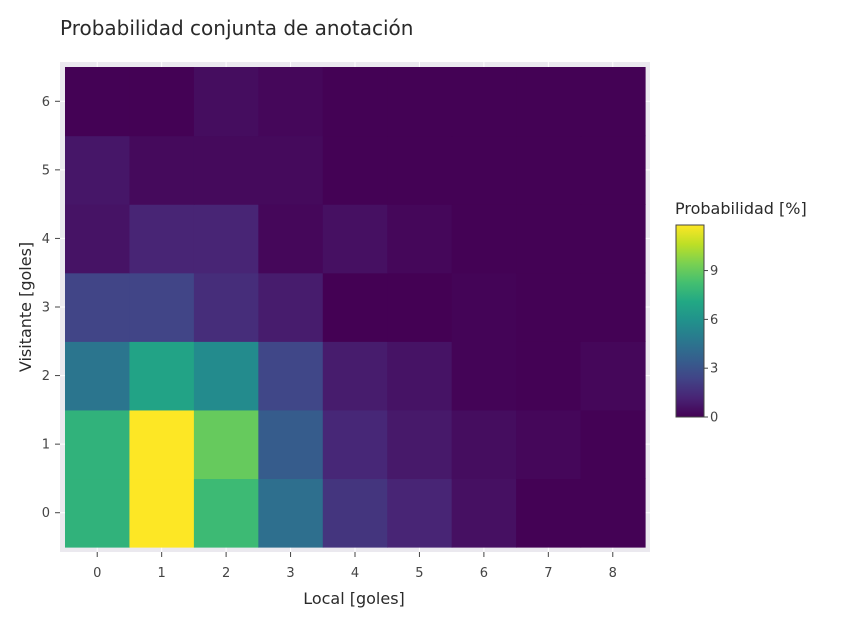 The image size is (860, 628). I want to click on x-axis-label: Local [goles], so click(354, 598).